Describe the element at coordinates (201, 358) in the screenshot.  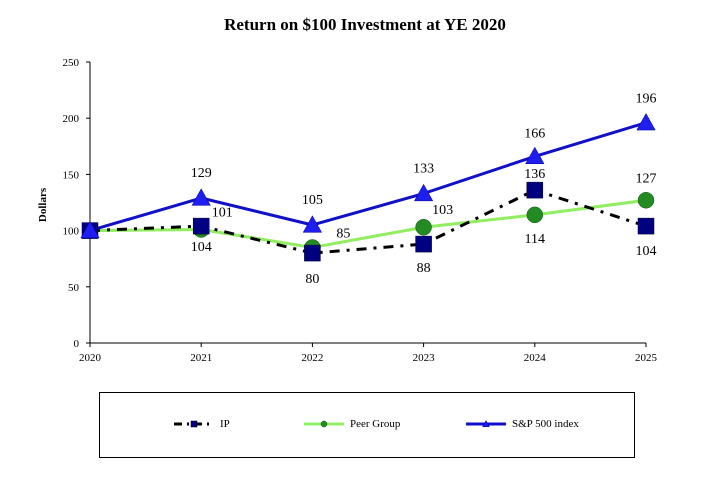
I see `x-tick-label: 2021` at that location.